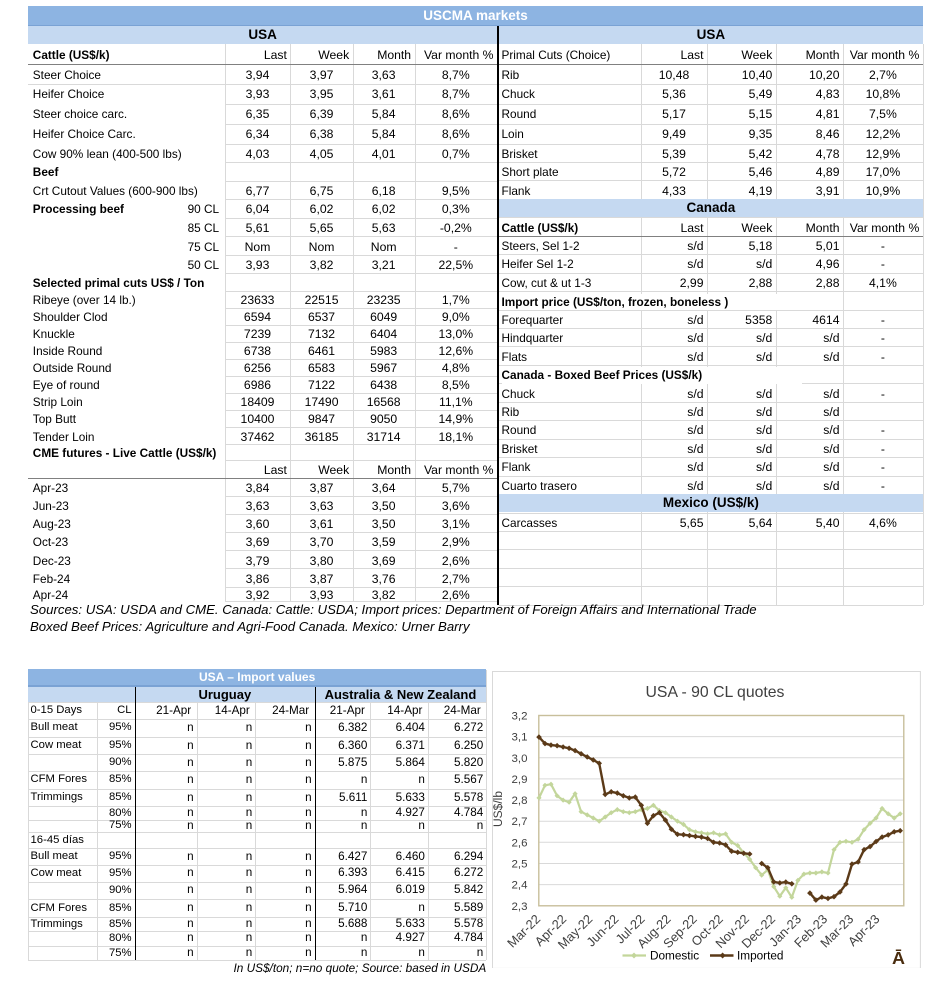  I want to click on svg-text: 2,6, so click(519, 843).